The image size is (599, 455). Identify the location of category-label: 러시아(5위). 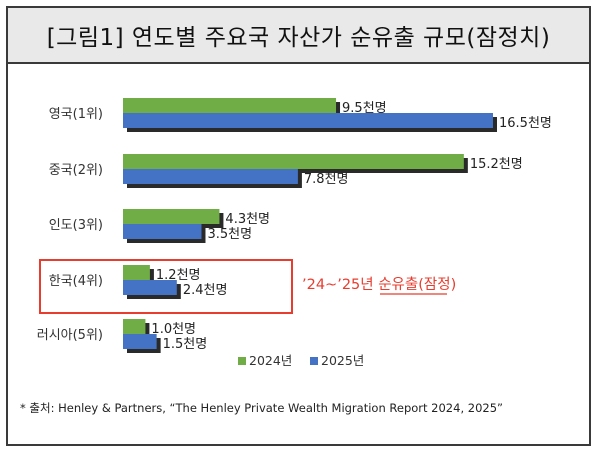
(70, 335).